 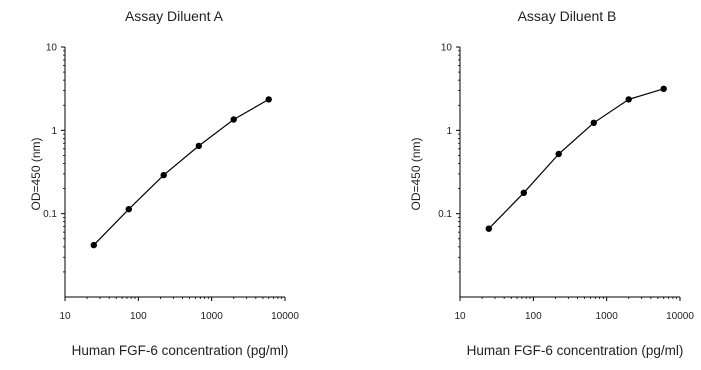 What do you see at coordinates (174, 16) in the screenshot?
I see `chart-title: Assay Diluent A` at bounding box center [174, 16].